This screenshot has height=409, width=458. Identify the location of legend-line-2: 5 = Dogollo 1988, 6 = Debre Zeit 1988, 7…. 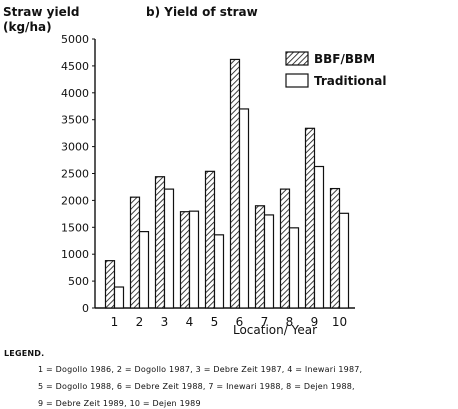
(196, 386).